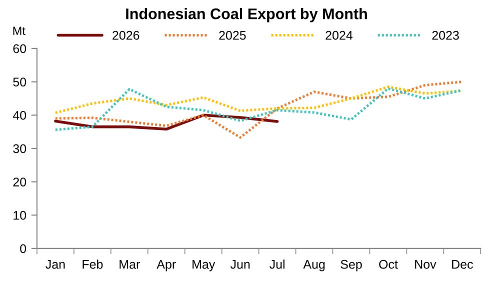  Describe the element at coordinates (240, 264) in the screenshot. I see `x-tick-label: Jun` at that location.